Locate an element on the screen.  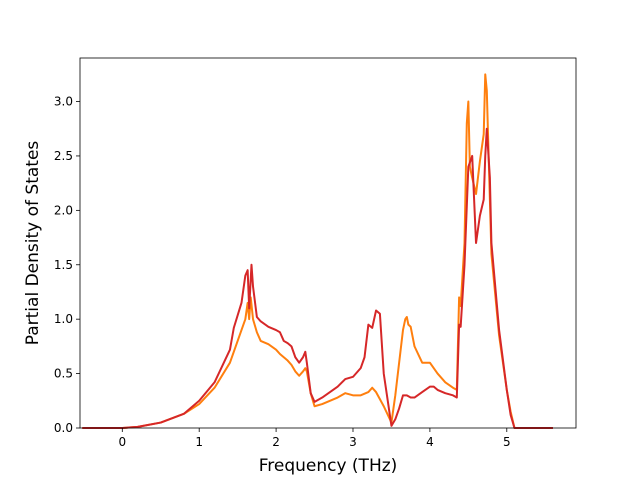
y-tick-label: 2.5 is located at coordinates (63, 156).